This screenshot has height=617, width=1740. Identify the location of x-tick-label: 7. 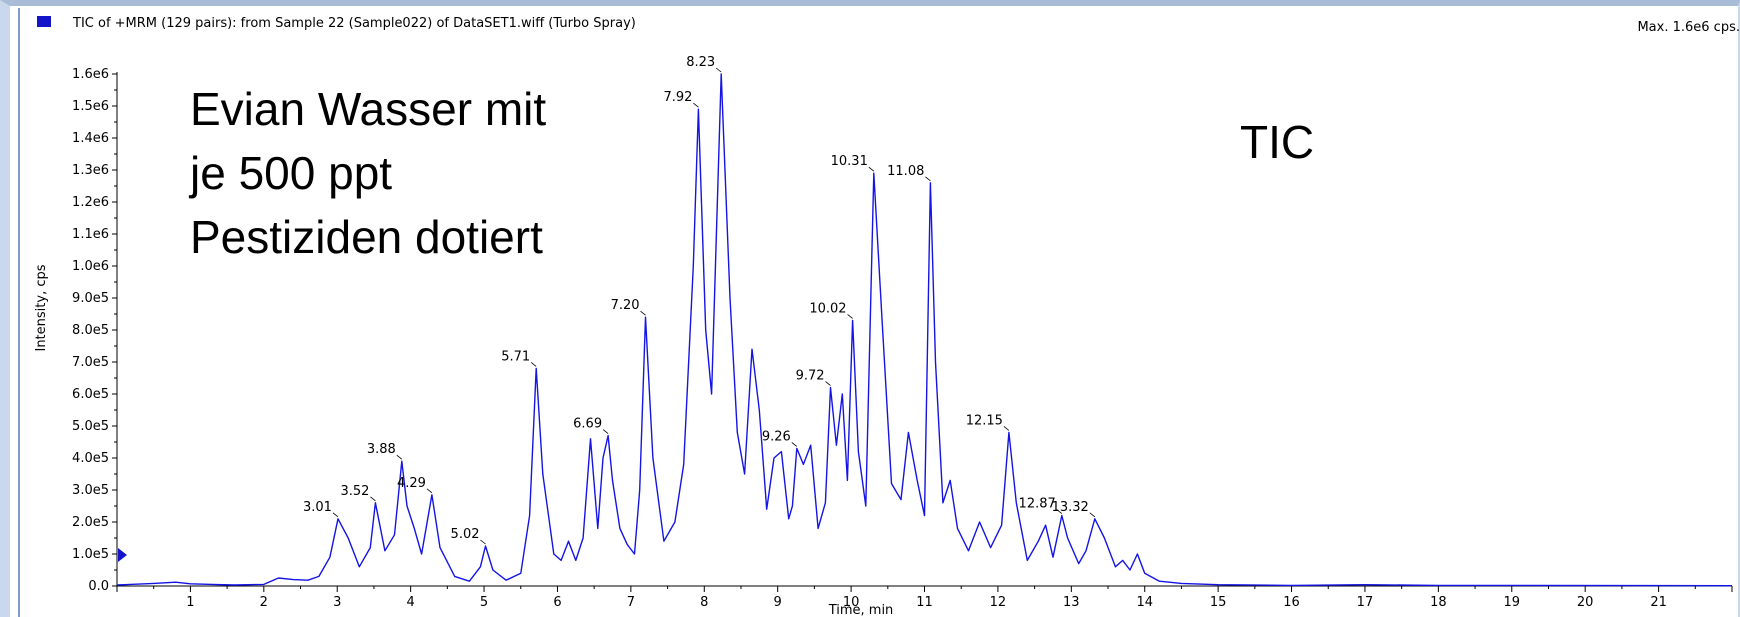
(631, 602).